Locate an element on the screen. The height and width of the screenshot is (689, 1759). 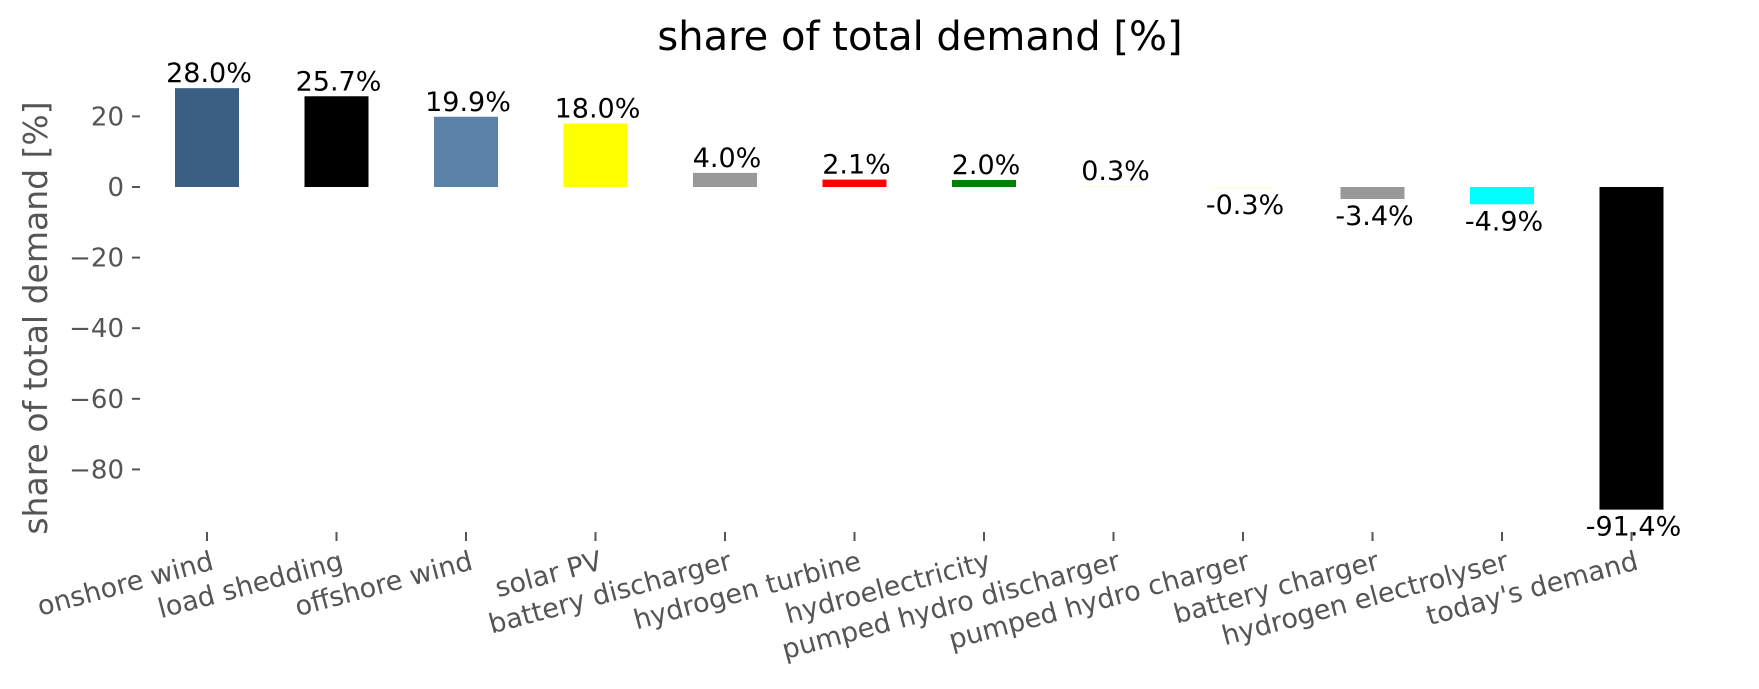
data-label: -4.9% is located at coordinates (1504, 221).